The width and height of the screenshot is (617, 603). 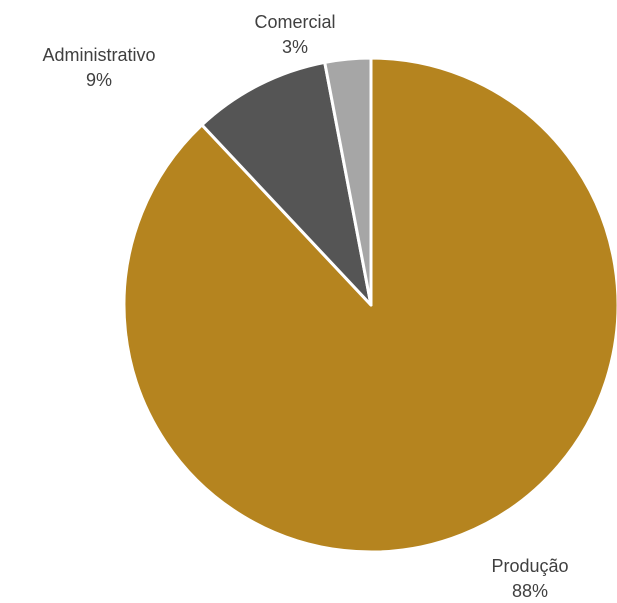 I want to click on slice-category-label: Produção, so click(x=529, y=566).